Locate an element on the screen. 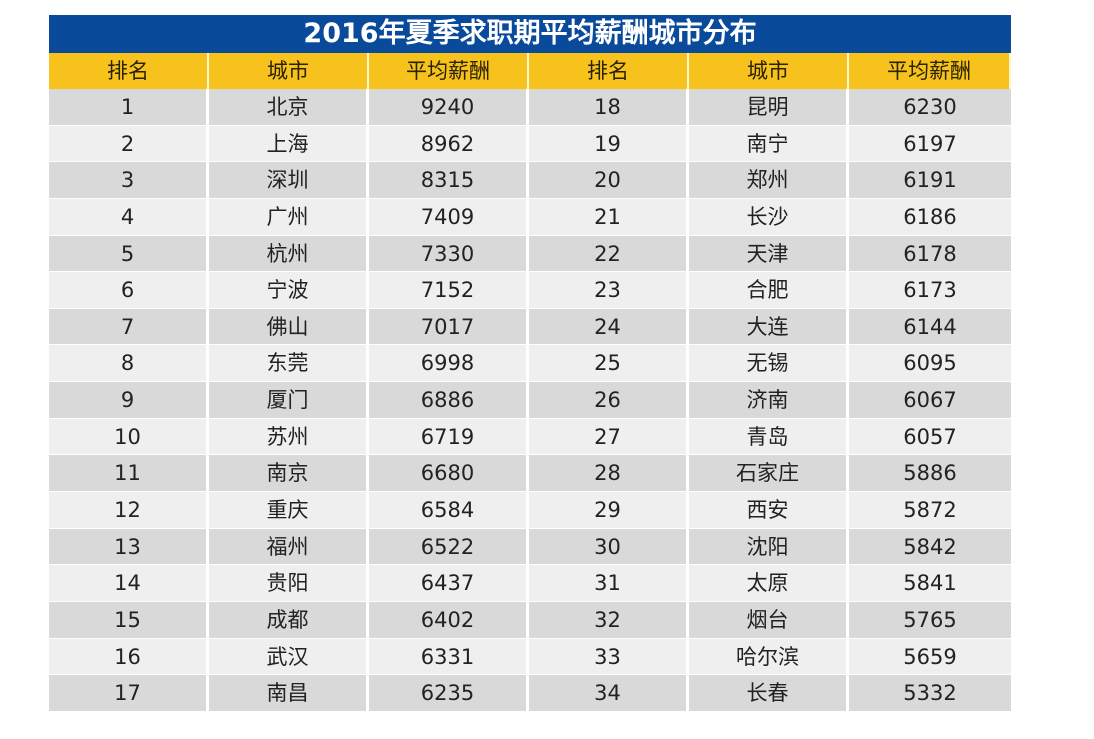  cell-rank-left: 7 is located at coordinates (129, 327).